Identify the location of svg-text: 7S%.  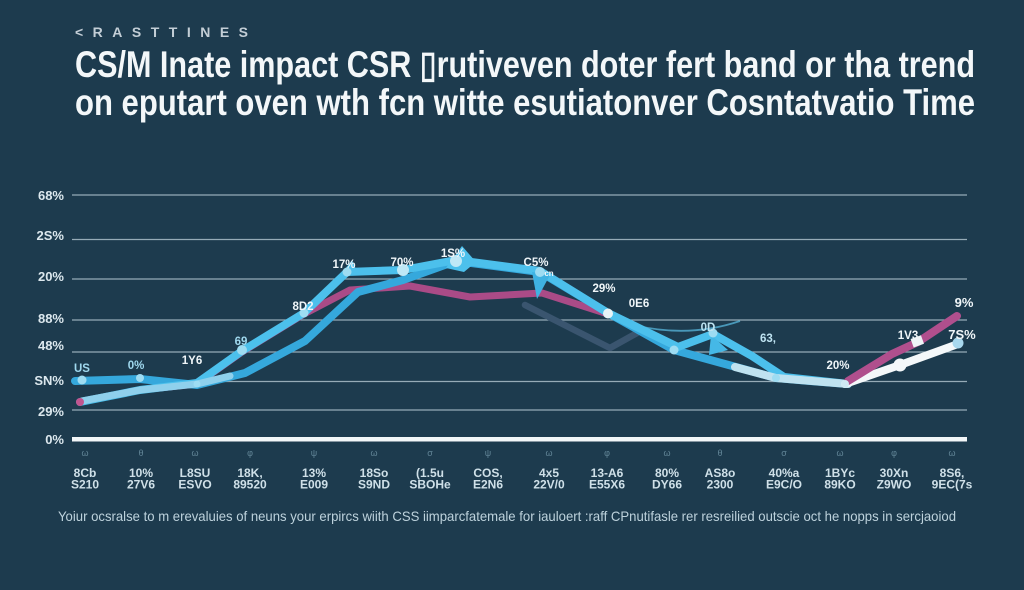
(962, 334).